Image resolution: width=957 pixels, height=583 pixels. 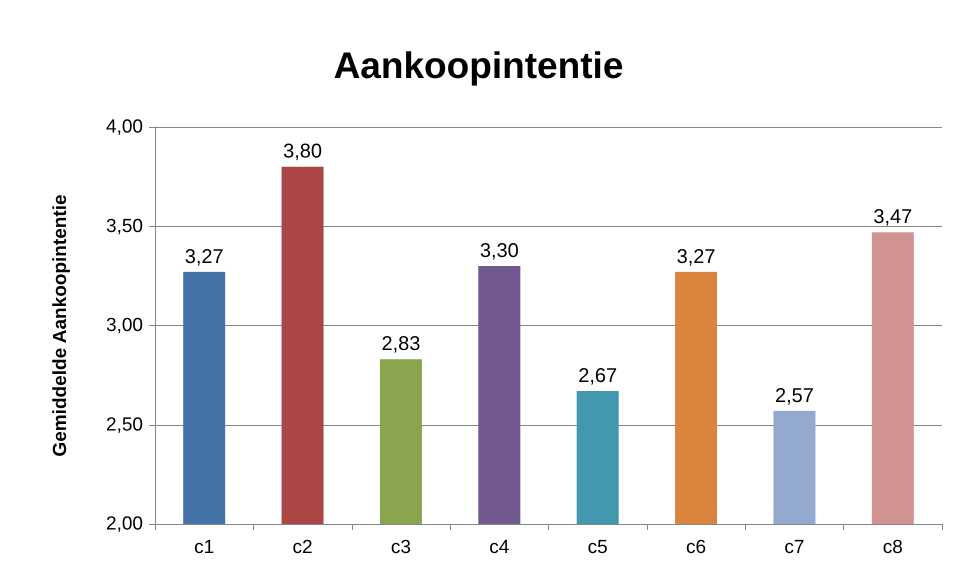 What do you see at coordinates (124, 127) in the screenshot?
I see `y-tick-label: 4,00` at bounding box center [124, 127].